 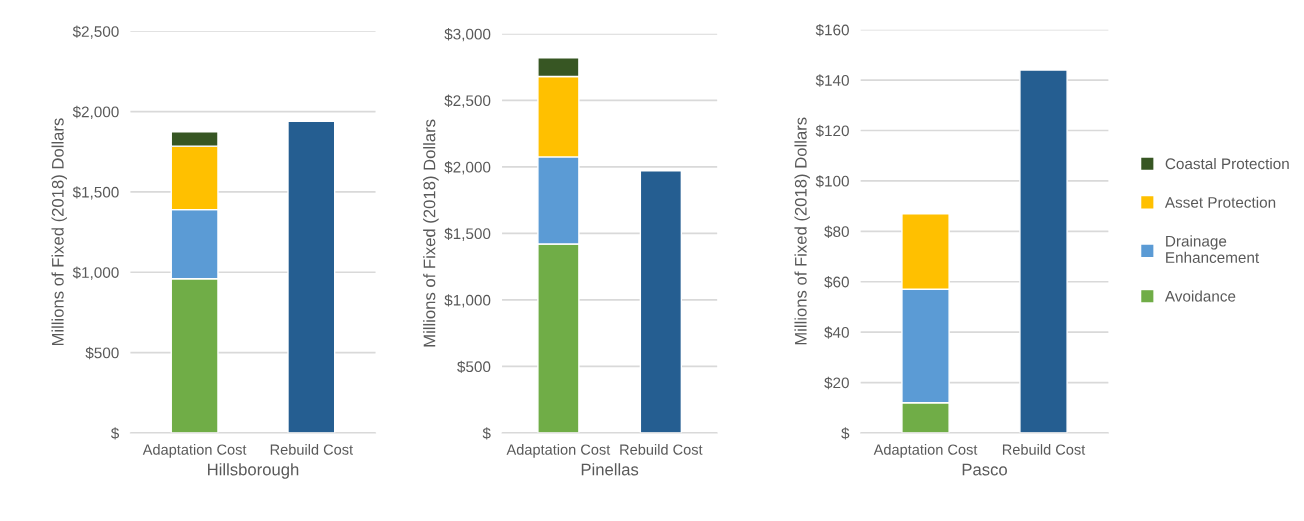 I want to click on y-tick-label: $100, so click(x=832, y=181).